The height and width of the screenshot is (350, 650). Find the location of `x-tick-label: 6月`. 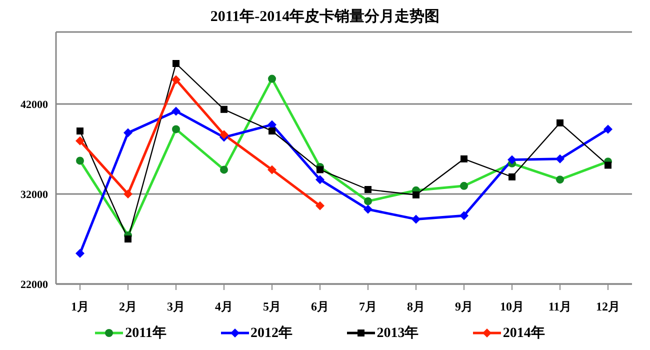

x-tick-label: 6月 is located at coordinates (320, 307).